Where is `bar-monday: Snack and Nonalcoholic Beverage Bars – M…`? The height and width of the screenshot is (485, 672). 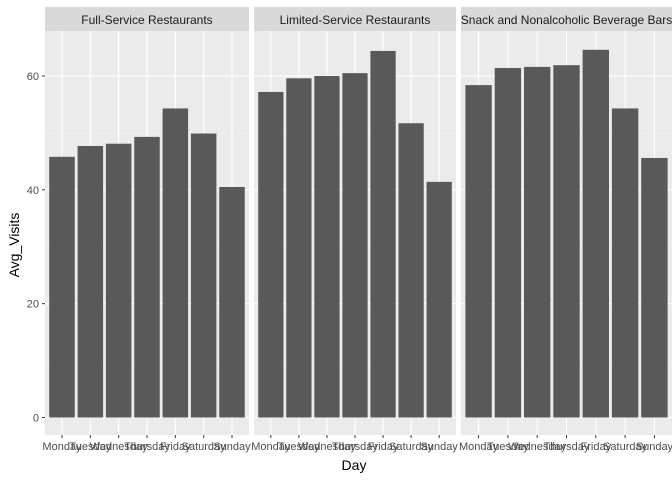 bar-monday: Snack and Nonalcoholic Beverage Bars – M… is located at coordinates (478, 251).